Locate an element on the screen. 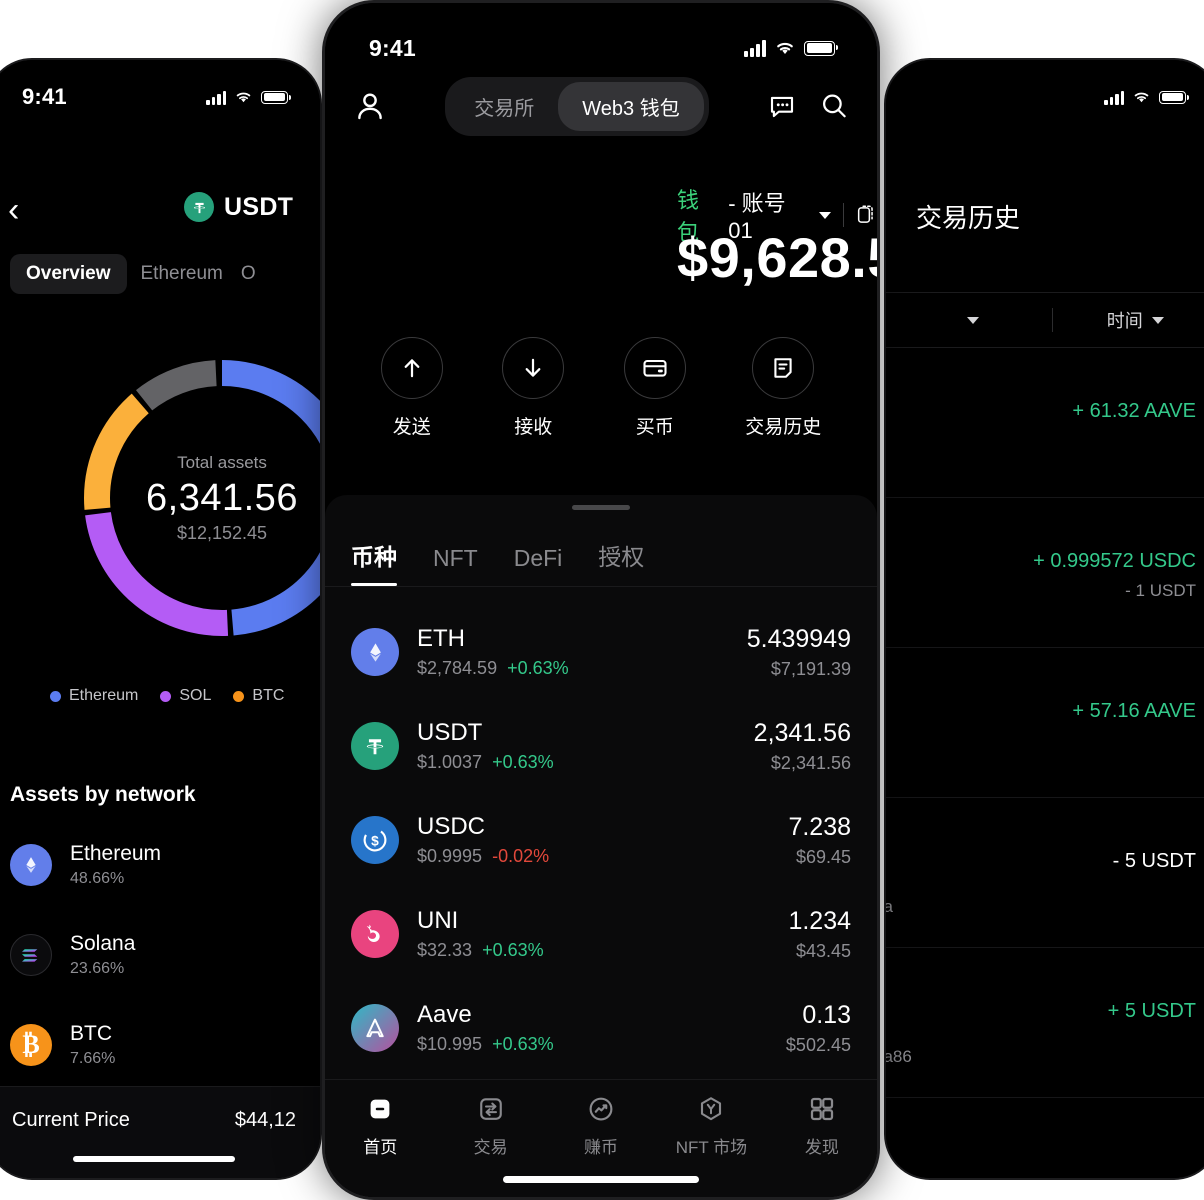  usdt-icon is located at coordinates (375, 746).